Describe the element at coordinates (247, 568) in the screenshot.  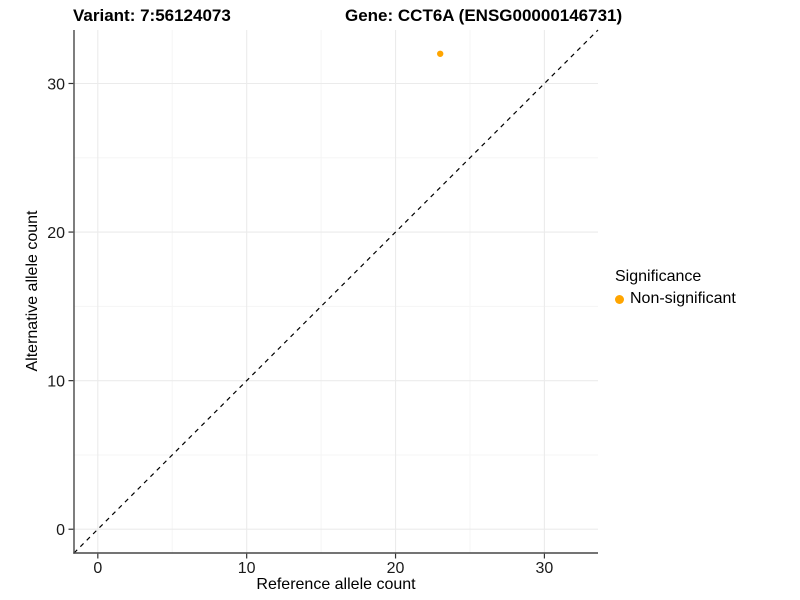
I see `x-tick-label: 10` at that location.